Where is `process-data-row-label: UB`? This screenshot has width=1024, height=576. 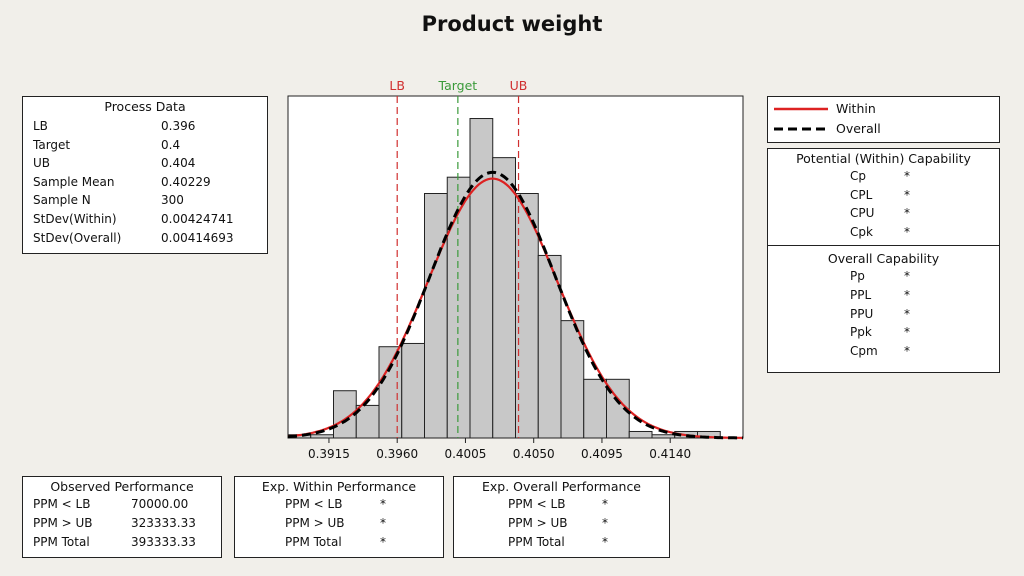 process-data-row-label: UB is located at coordinates (42, 163).